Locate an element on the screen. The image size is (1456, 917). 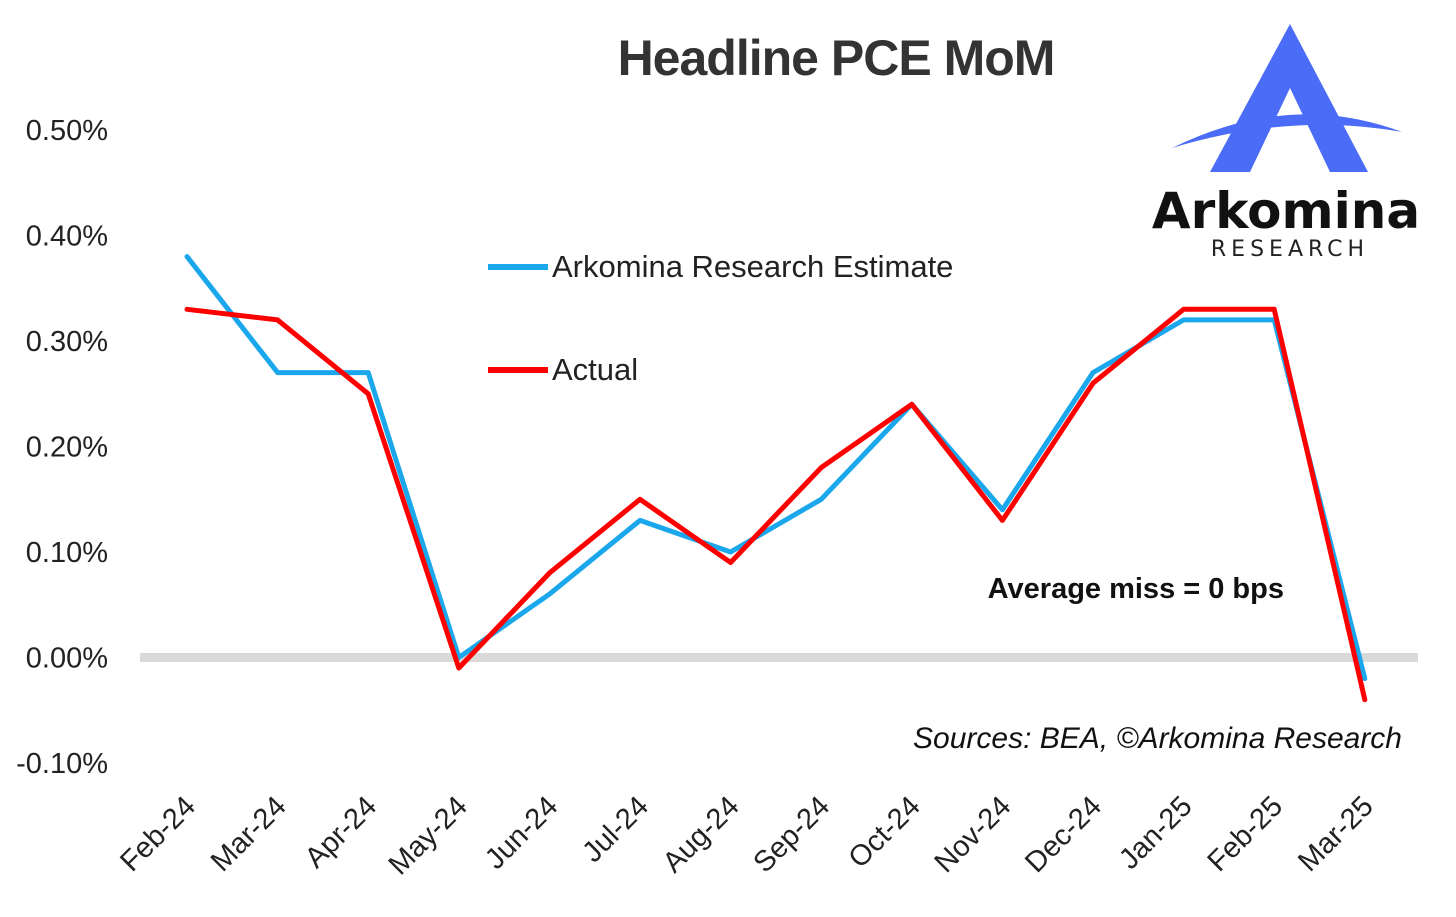
legend-label-actual: Actual is located at coordinates (595, 369).